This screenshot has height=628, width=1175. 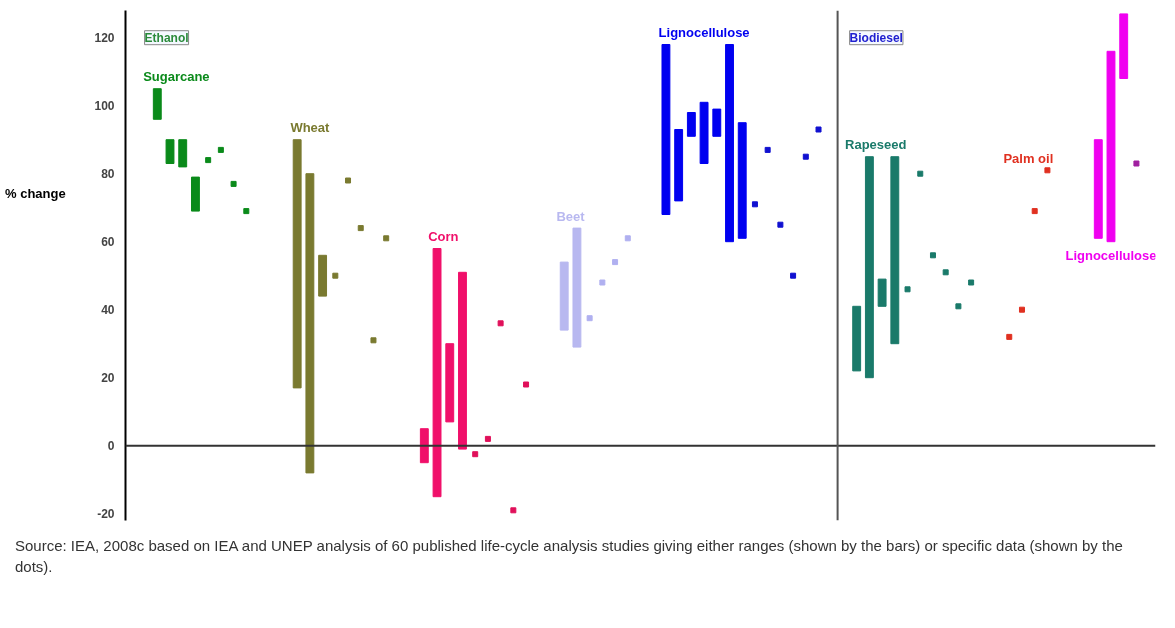 What do you see at coordinates (108, 174) in the screenshot?
I see `y-tick-label: 80` at bounding box center [108, 174].